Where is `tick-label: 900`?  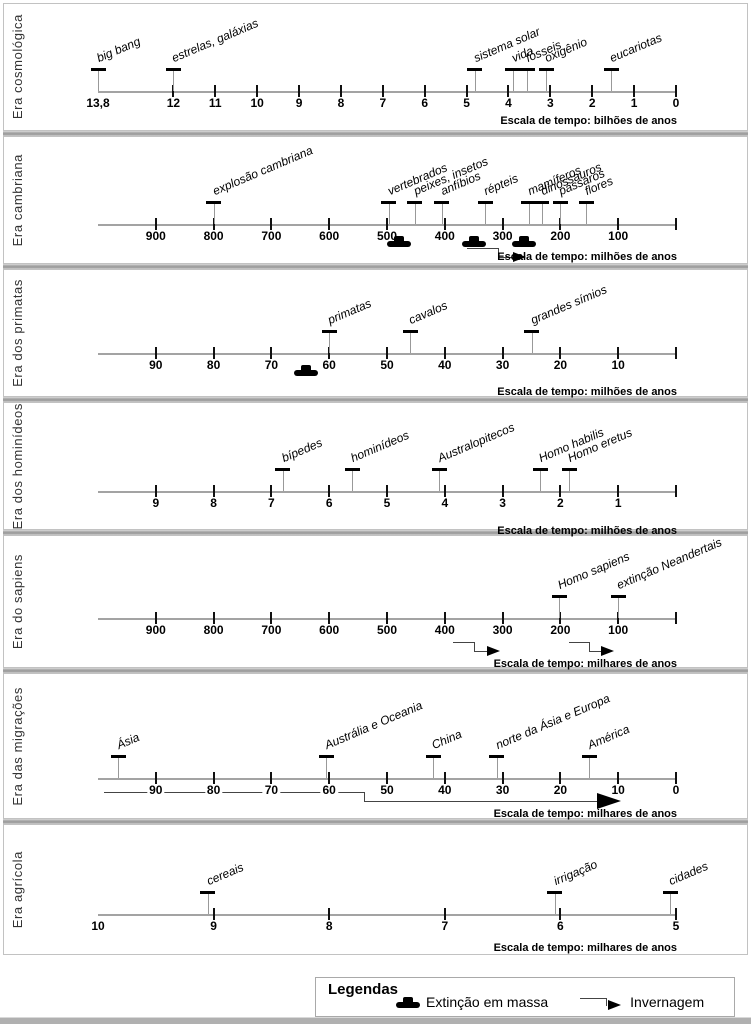 tick-label: 900 is located at coordinates (155, 630).